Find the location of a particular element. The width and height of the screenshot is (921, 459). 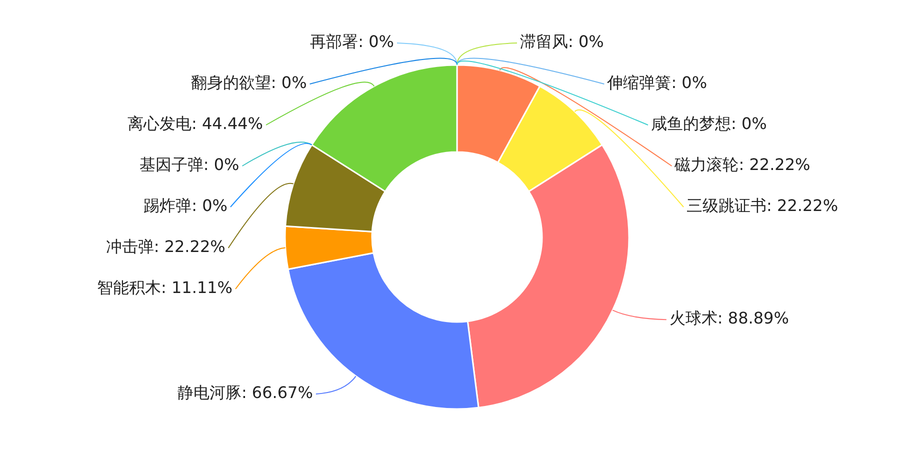

category-label: 滞留风 is located at coordinates (544, 42).